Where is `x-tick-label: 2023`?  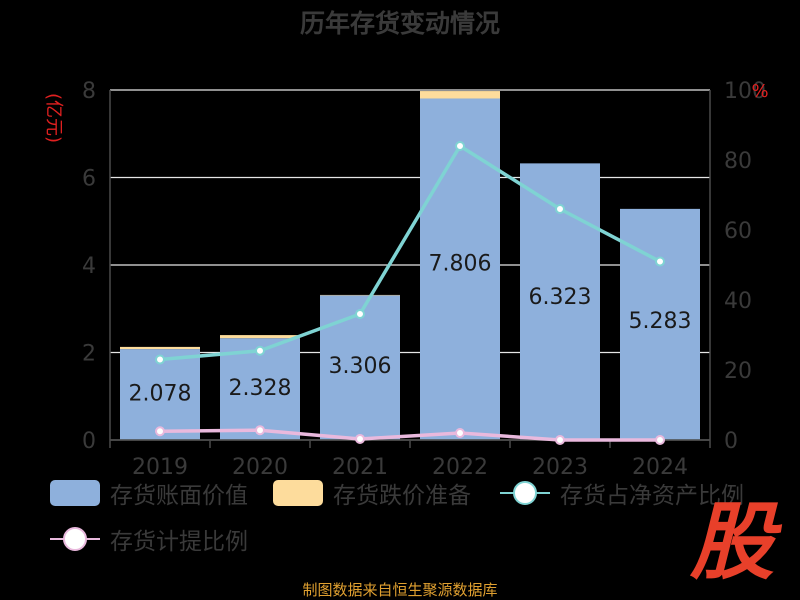 x-tick-label: 2023 is located at coordinates (560, 467).